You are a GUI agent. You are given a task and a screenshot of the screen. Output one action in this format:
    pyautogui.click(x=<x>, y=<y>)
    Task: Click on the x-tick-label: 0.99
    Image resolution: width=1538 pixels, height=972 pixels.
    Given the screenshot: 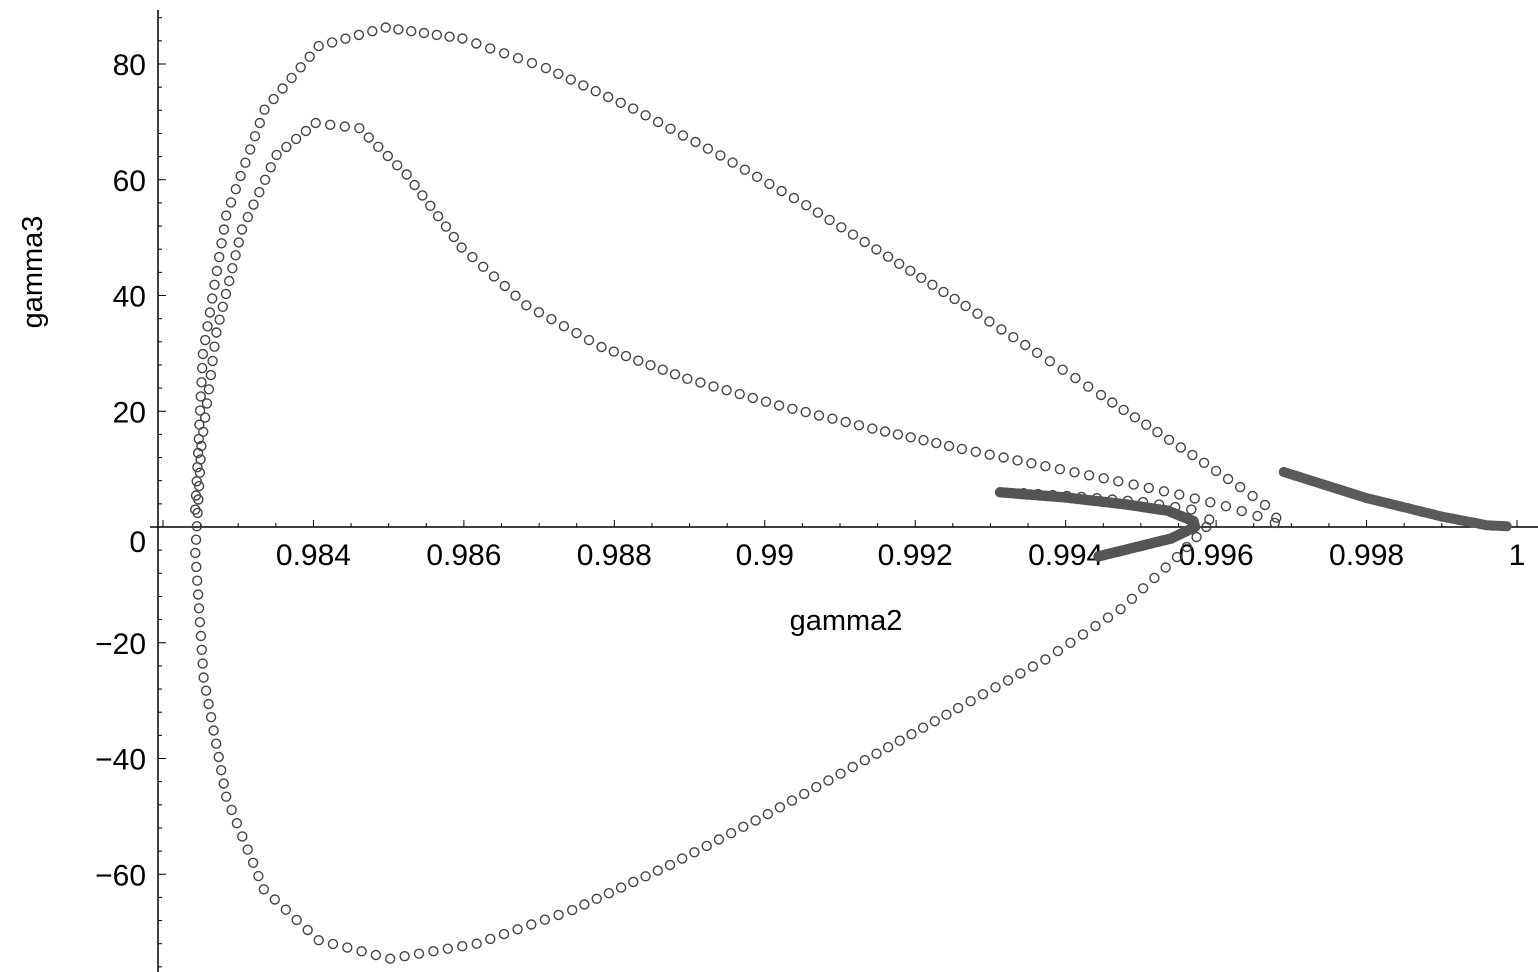 What is the action you would take?
    pyautogui.click(x=765, y=555)
    